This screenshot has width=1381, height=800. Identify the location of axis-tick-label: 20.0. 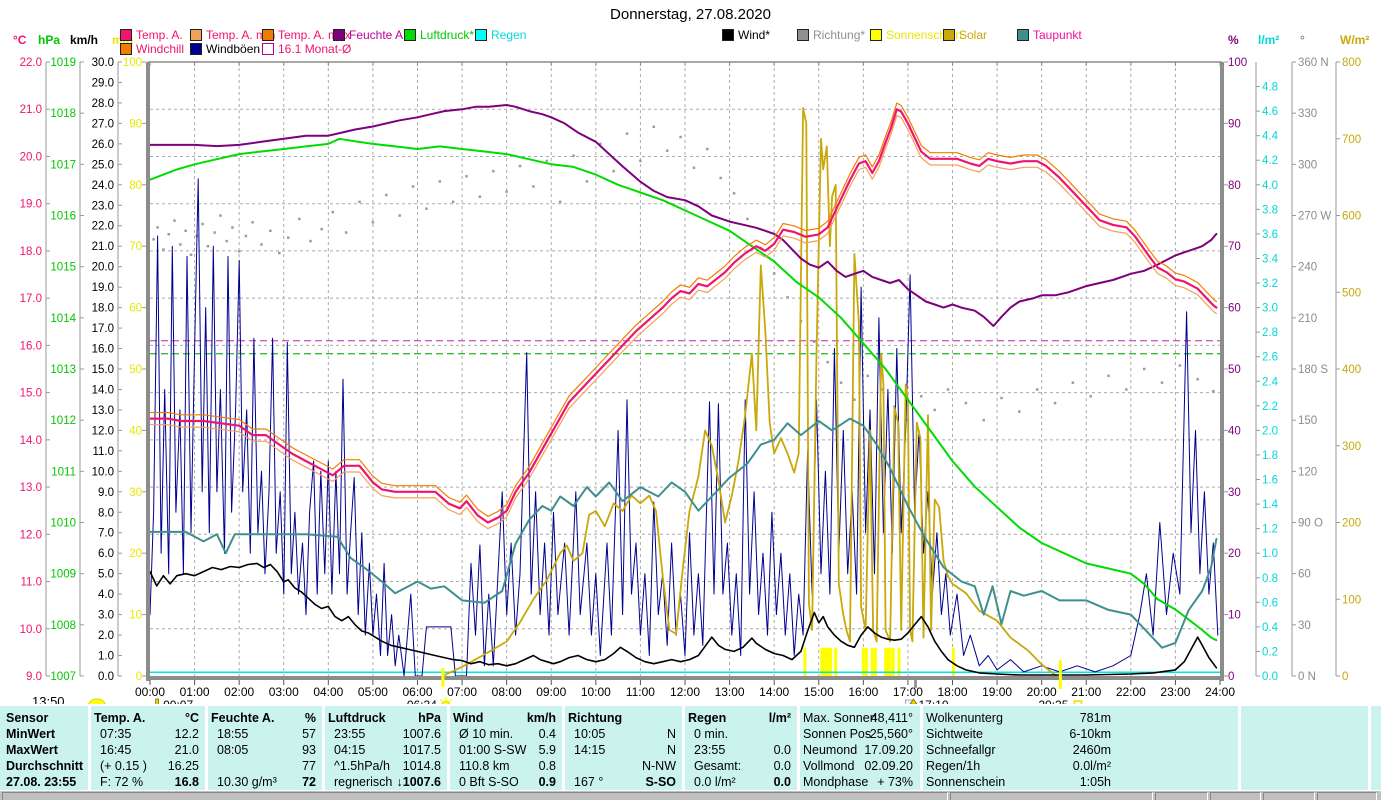
(103, 268).